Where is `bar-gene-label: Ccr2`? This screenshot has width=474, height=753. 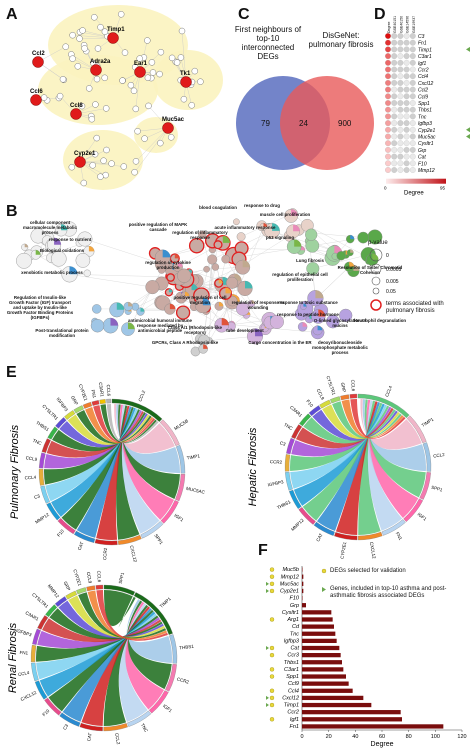
bar-gene-label: Ccr2 is located at coordinates (293, 713).